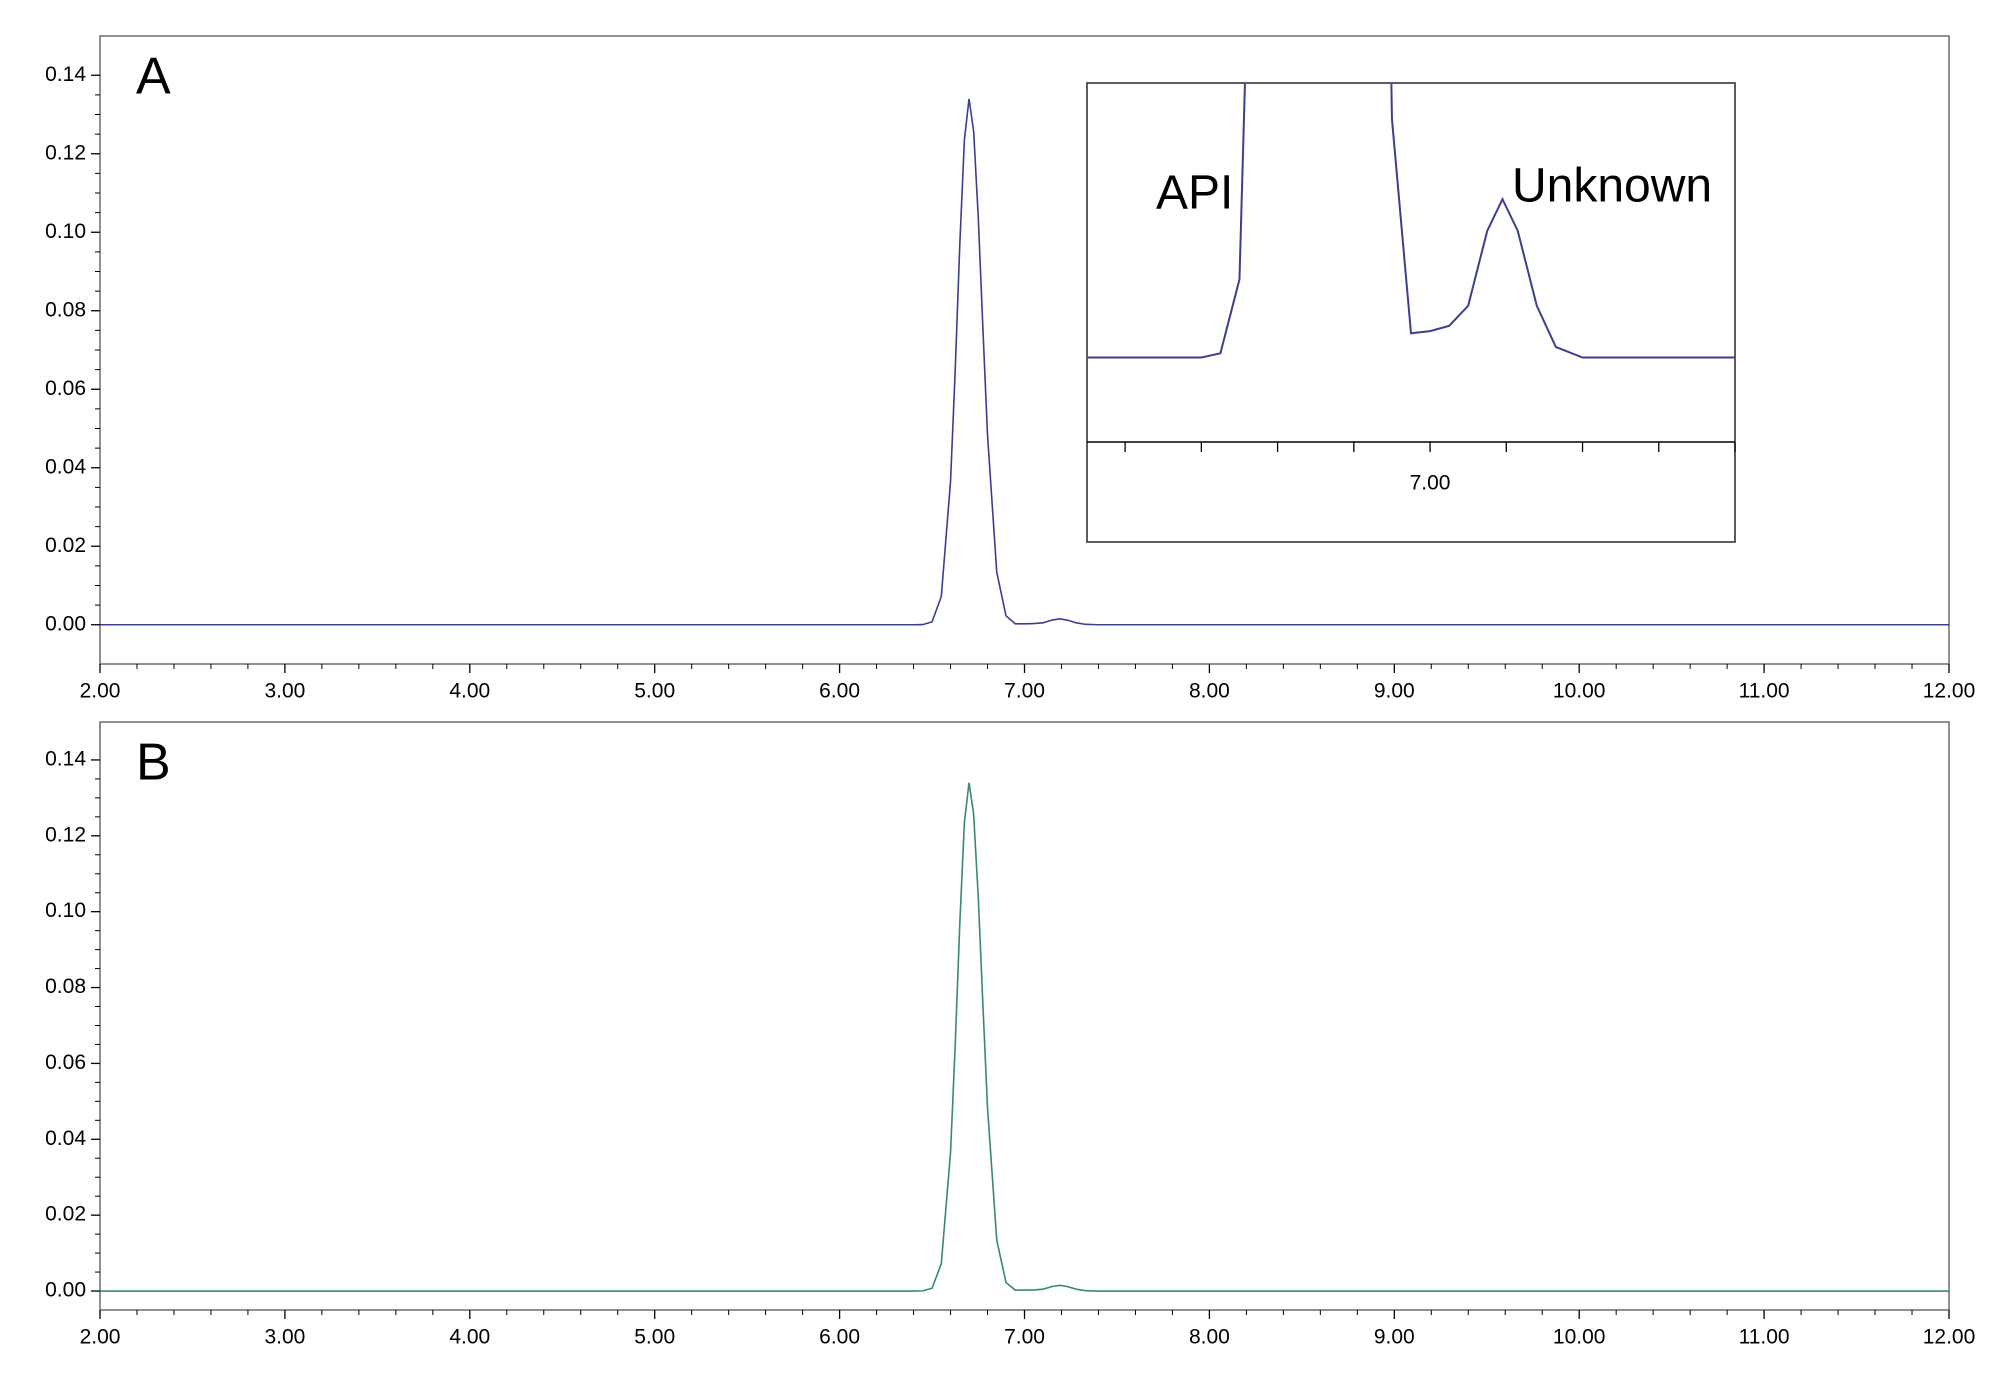 The width and height of the screenshot is (2000, 1382). I want to click on inset-trace, so click(1411, 221).